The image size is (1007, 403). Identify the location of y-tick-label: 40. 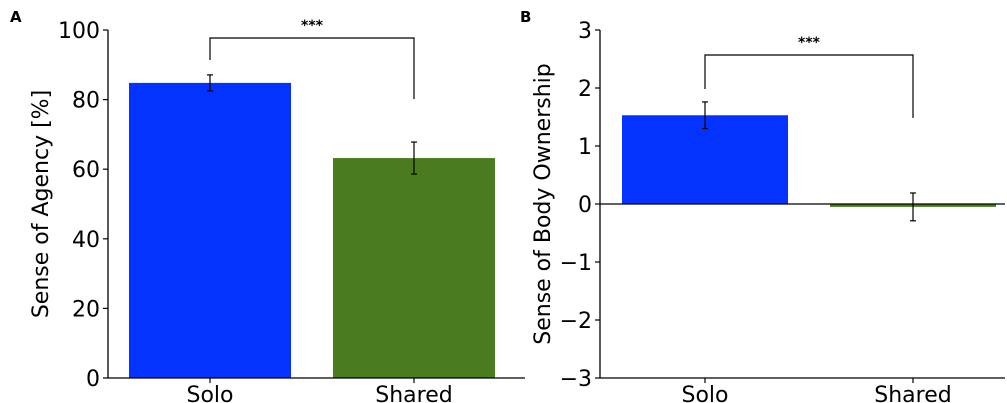
(86, 240).